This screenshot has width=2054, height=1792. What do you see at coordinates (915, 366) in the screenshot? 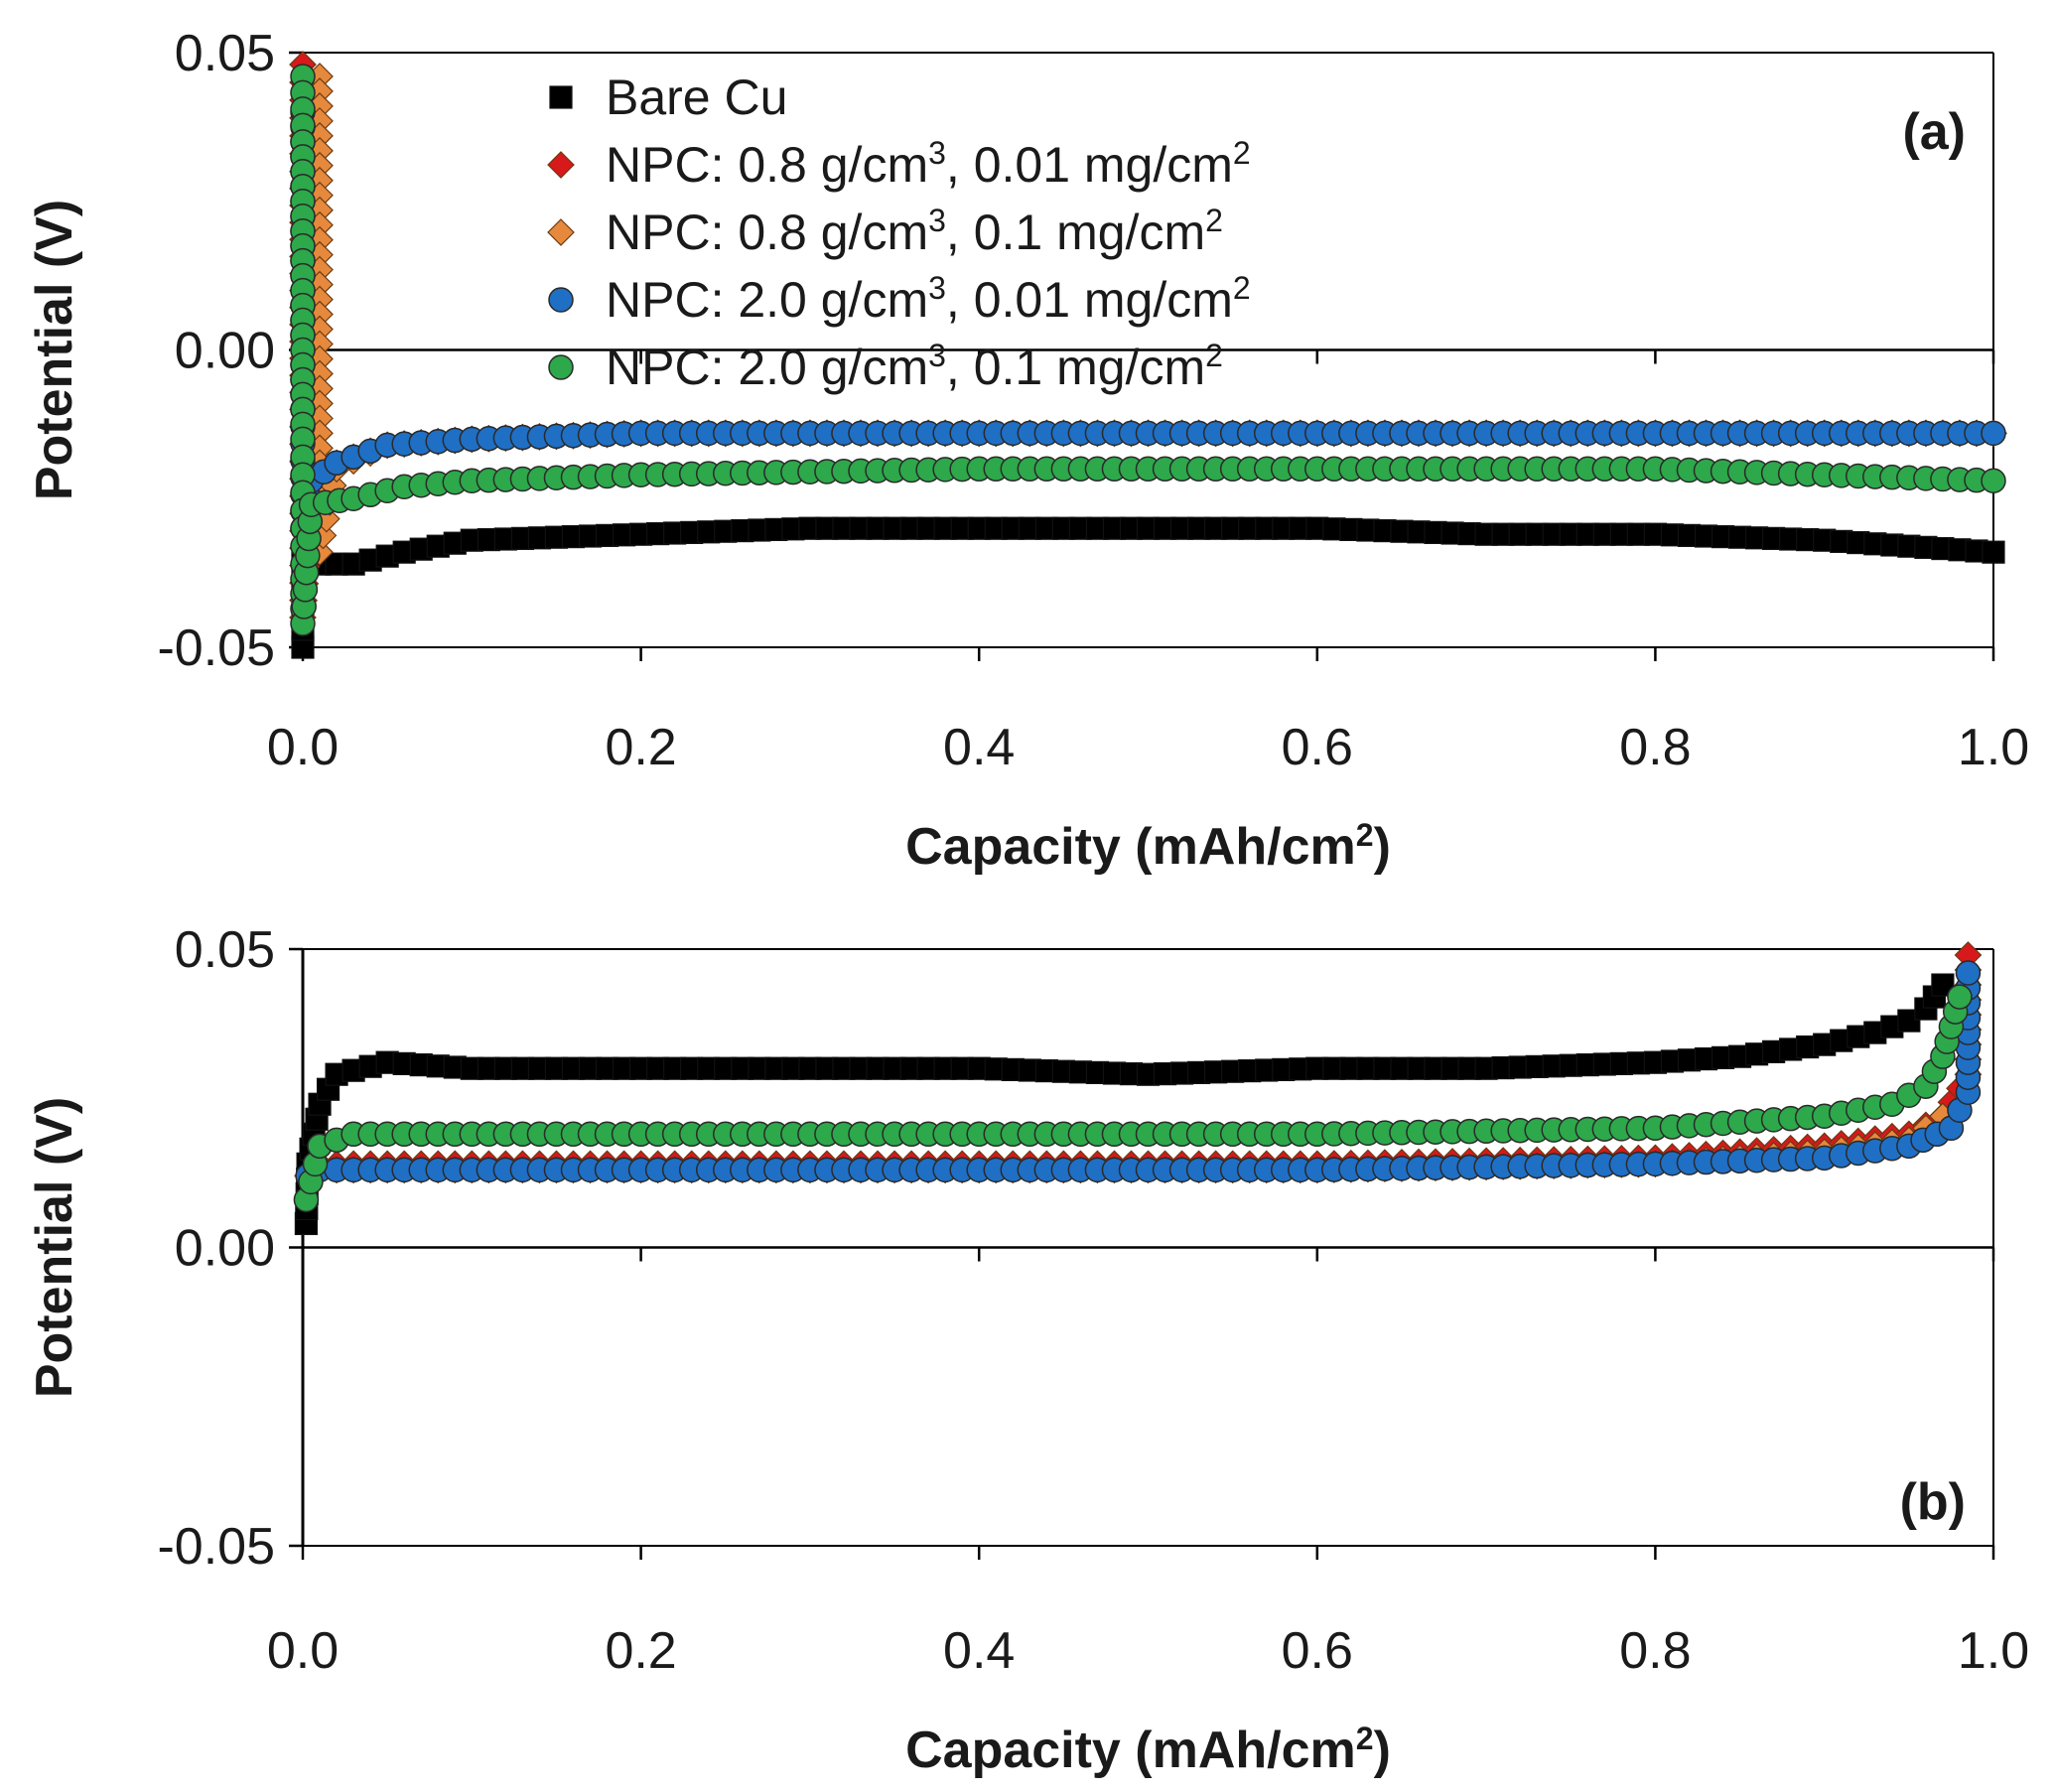
I see `legend-label: NPC: 2.0 g/cm3​, 0.1 mg/cm2​` at bounding box center [915, 366].